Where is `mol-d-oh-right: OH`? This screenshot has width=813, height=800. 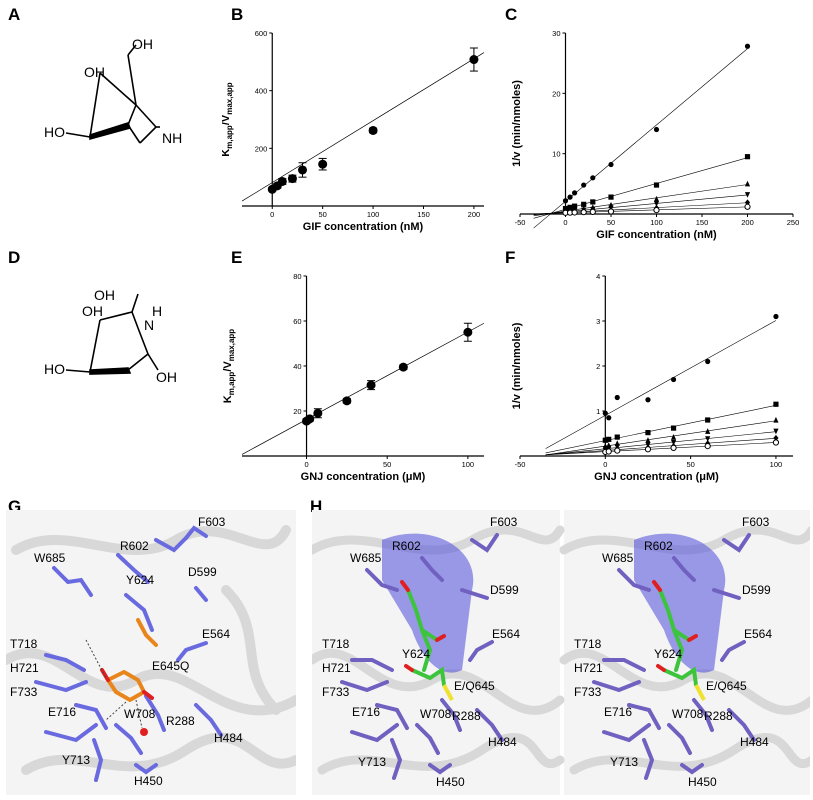 mol-d-oh-right: OH is located at coordinates (166, 377).